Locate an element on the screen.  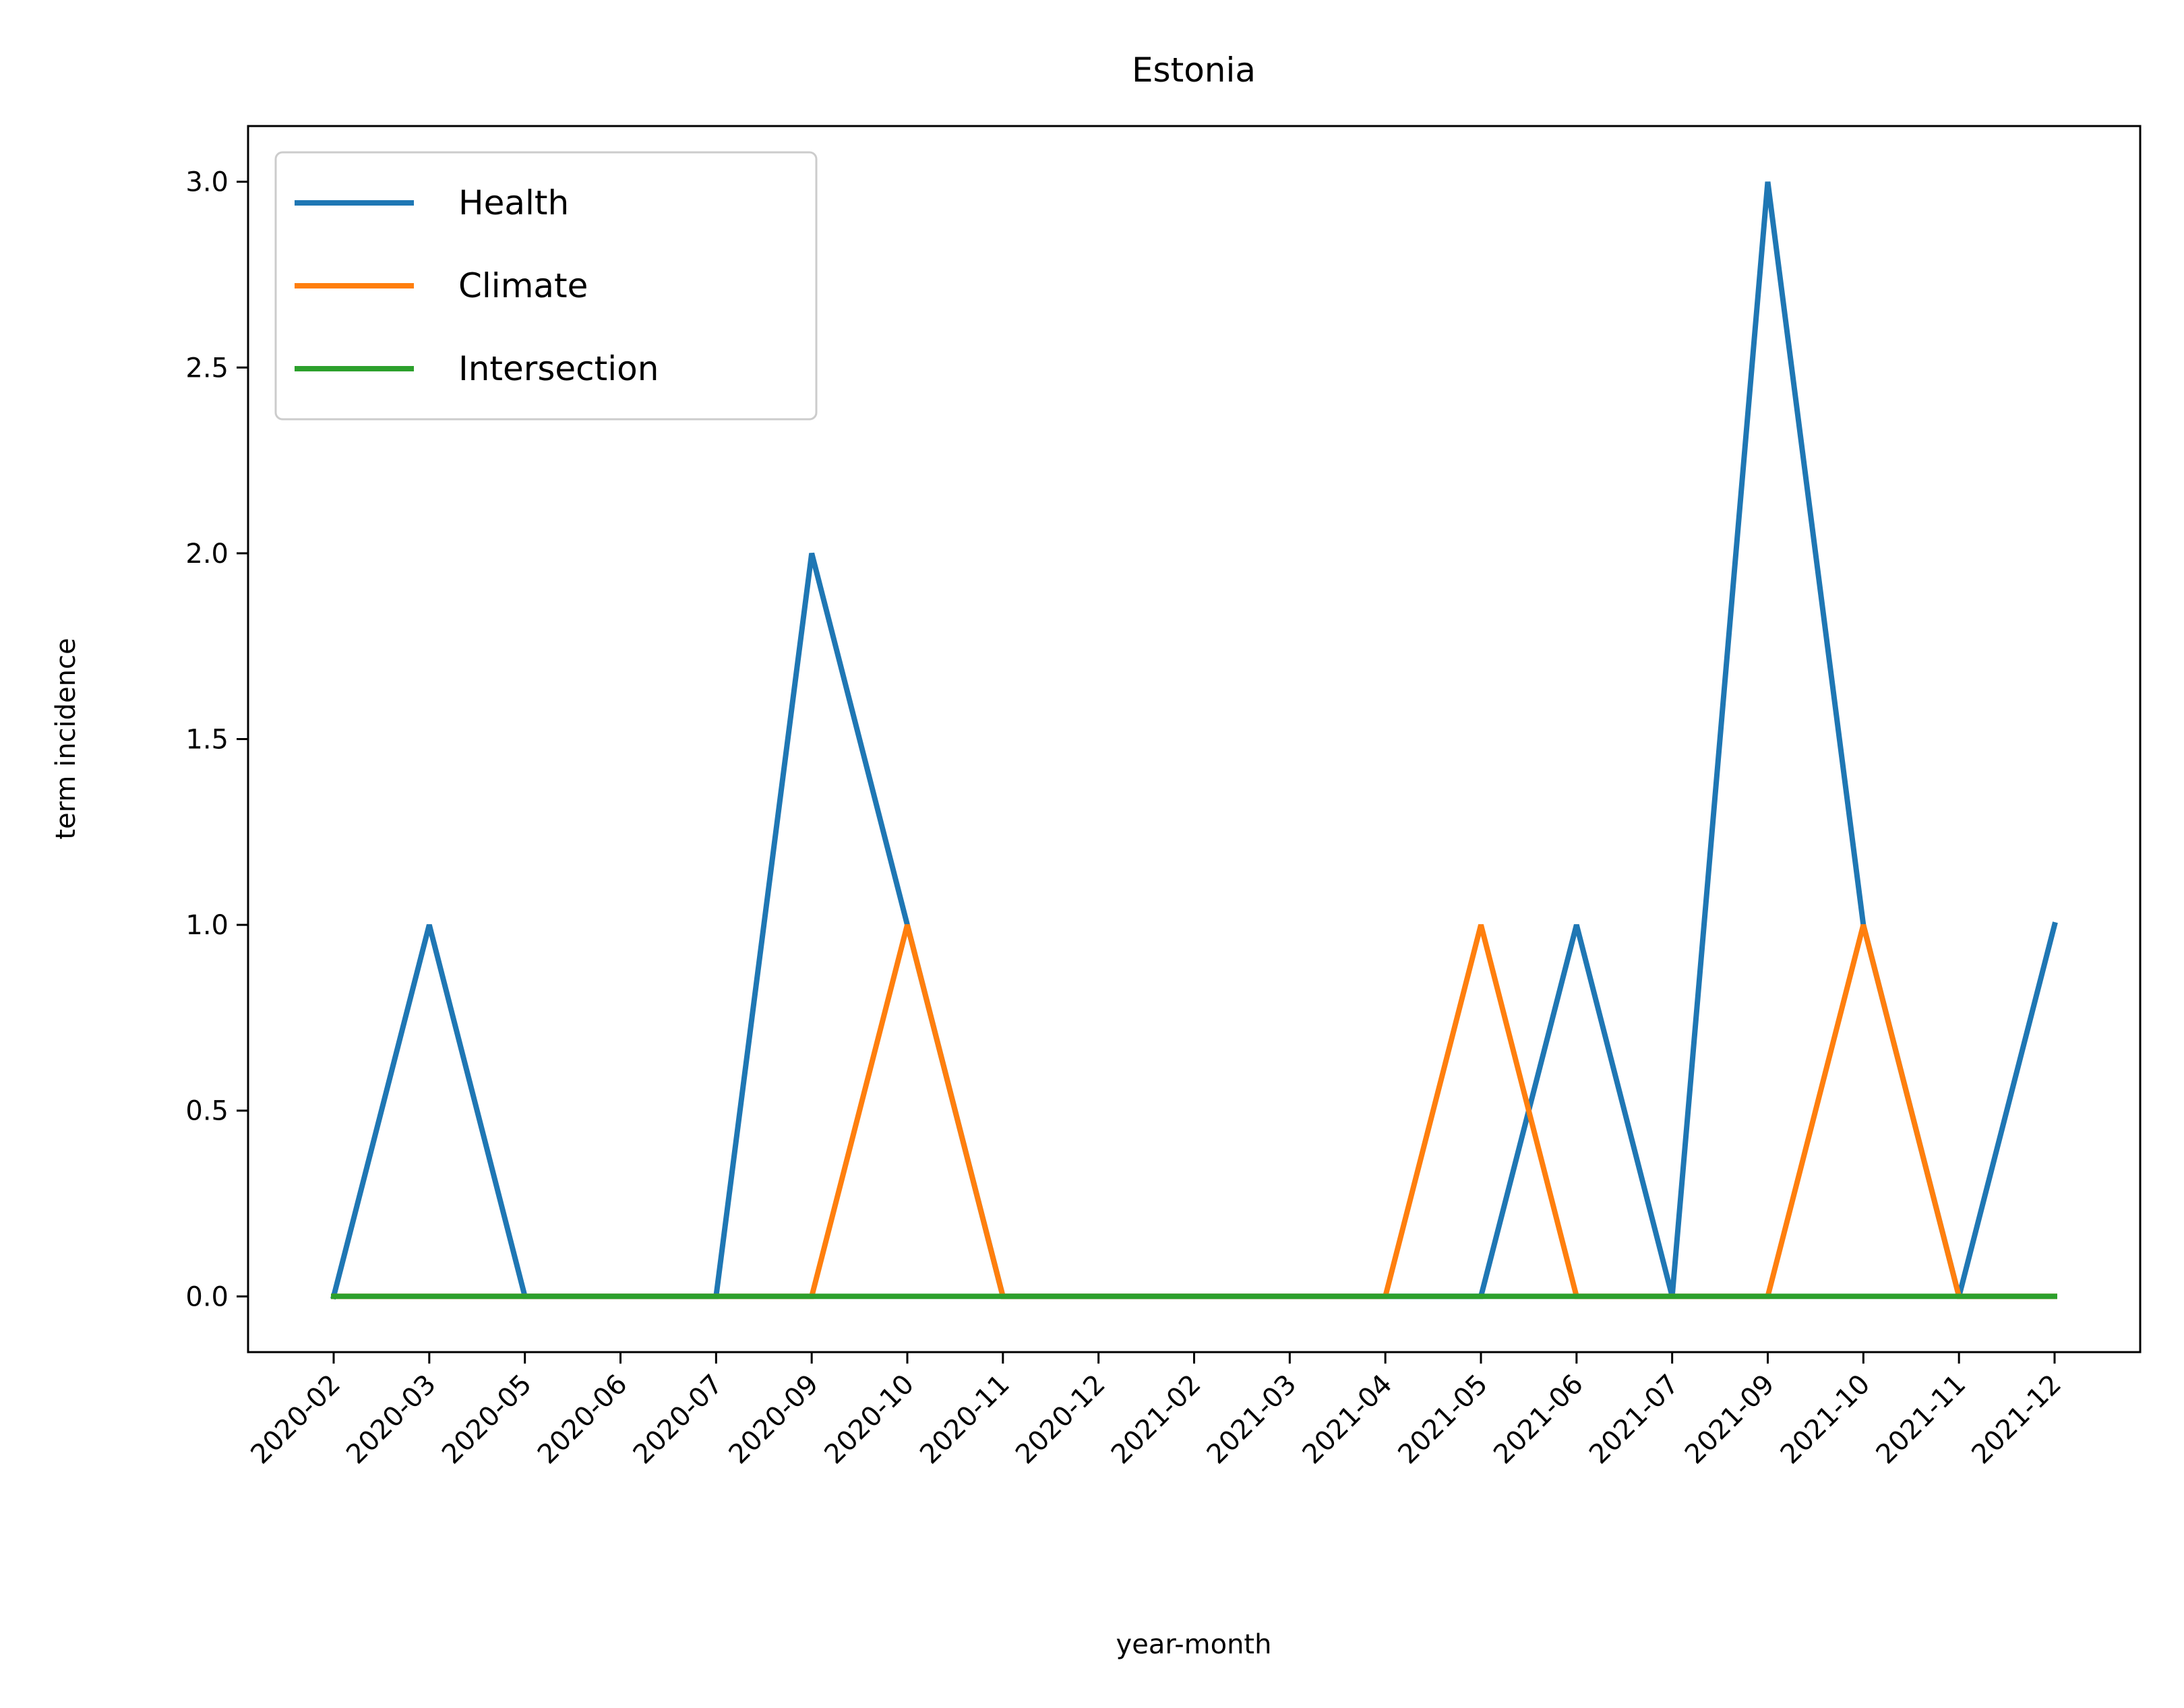
legend-box is located at coordinates (546, 286).